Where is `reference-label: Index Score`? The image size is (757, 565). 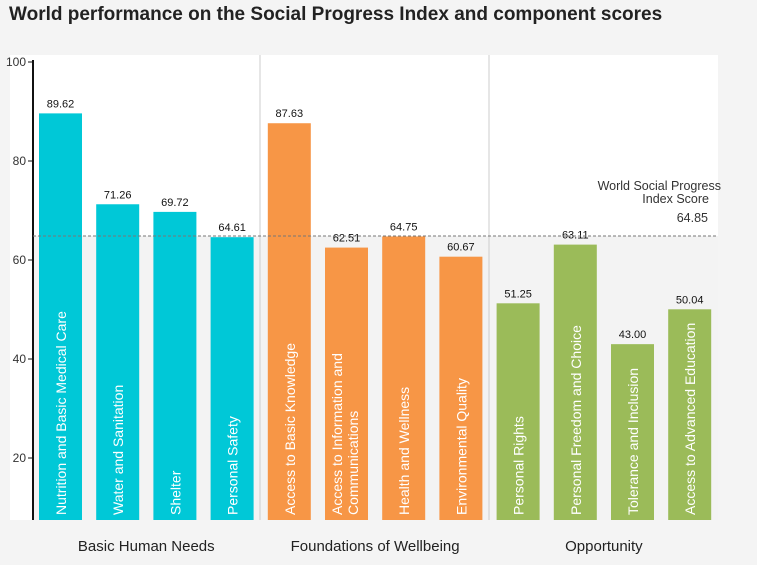 reference-label: Index Score is located at coordinates (675, 199).